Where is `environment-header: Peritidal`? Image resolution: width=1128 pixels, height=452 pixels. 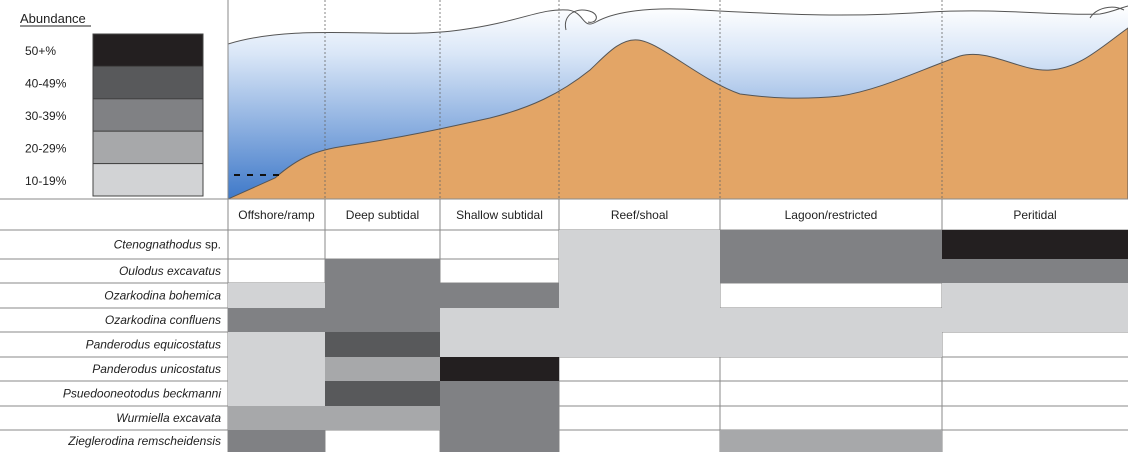
environment-header: Peritidal is located at coordinates (1034, 215).